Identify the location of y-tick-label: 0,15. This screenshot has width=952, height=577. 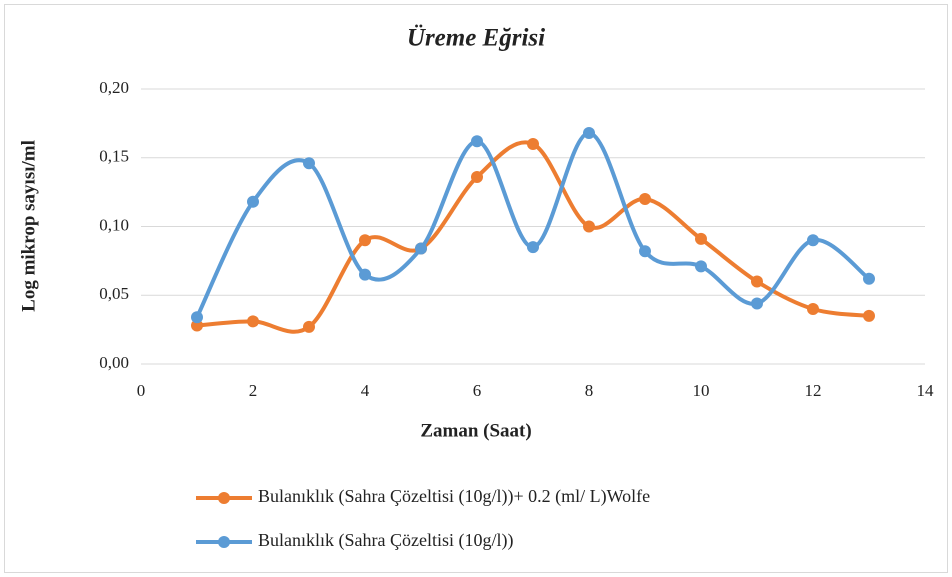
(114, 156).